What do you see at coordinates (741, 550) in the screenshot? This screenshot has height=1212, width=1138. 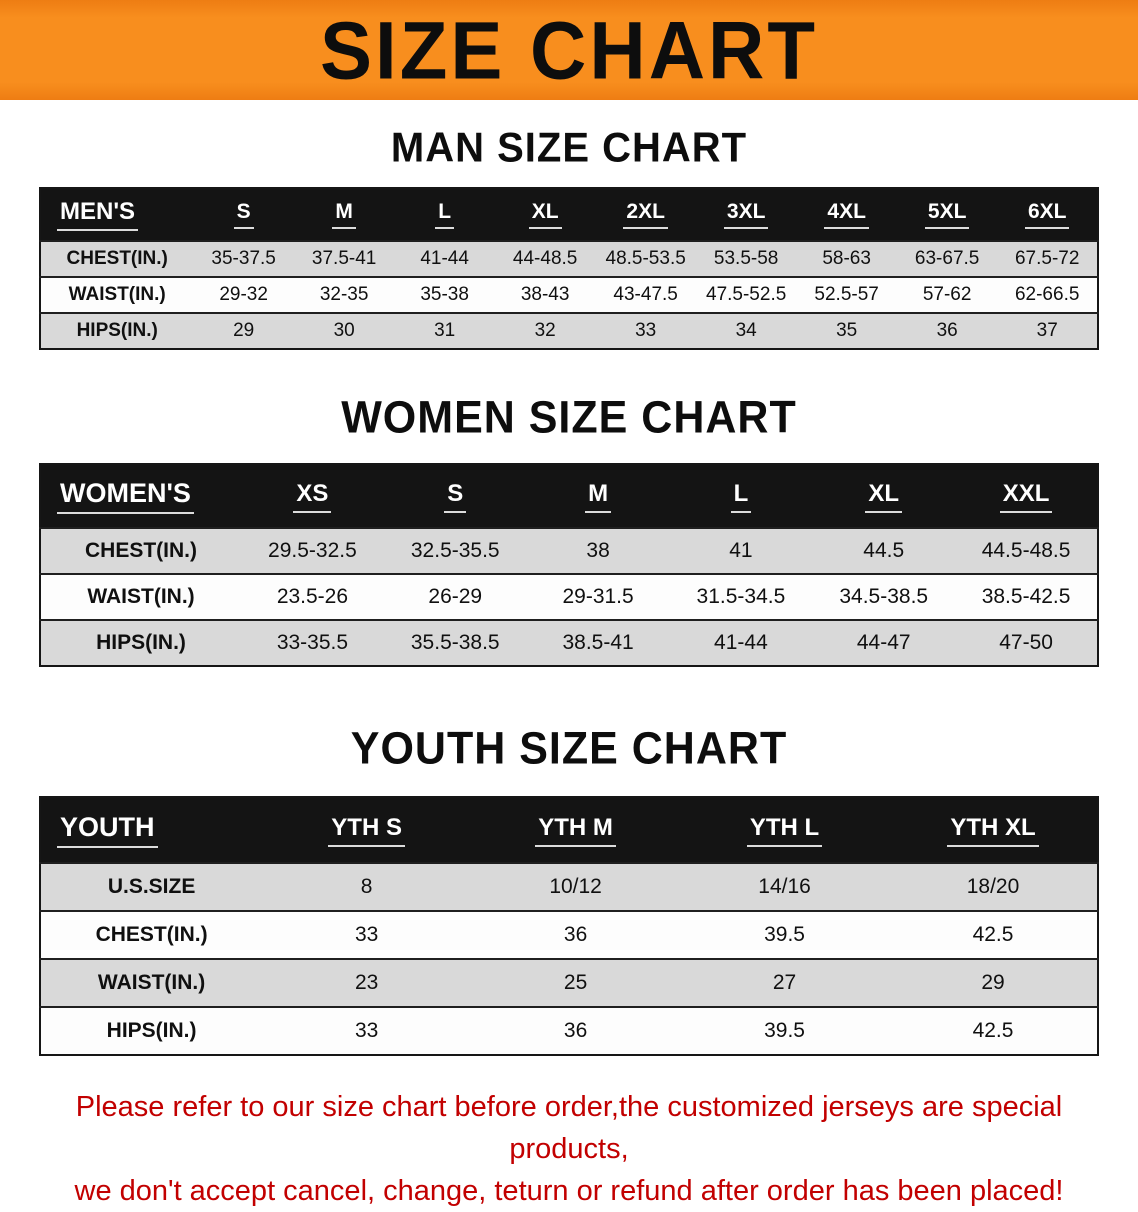 I see `measurement-value-cell: 41` at bounding box center [741, 550].